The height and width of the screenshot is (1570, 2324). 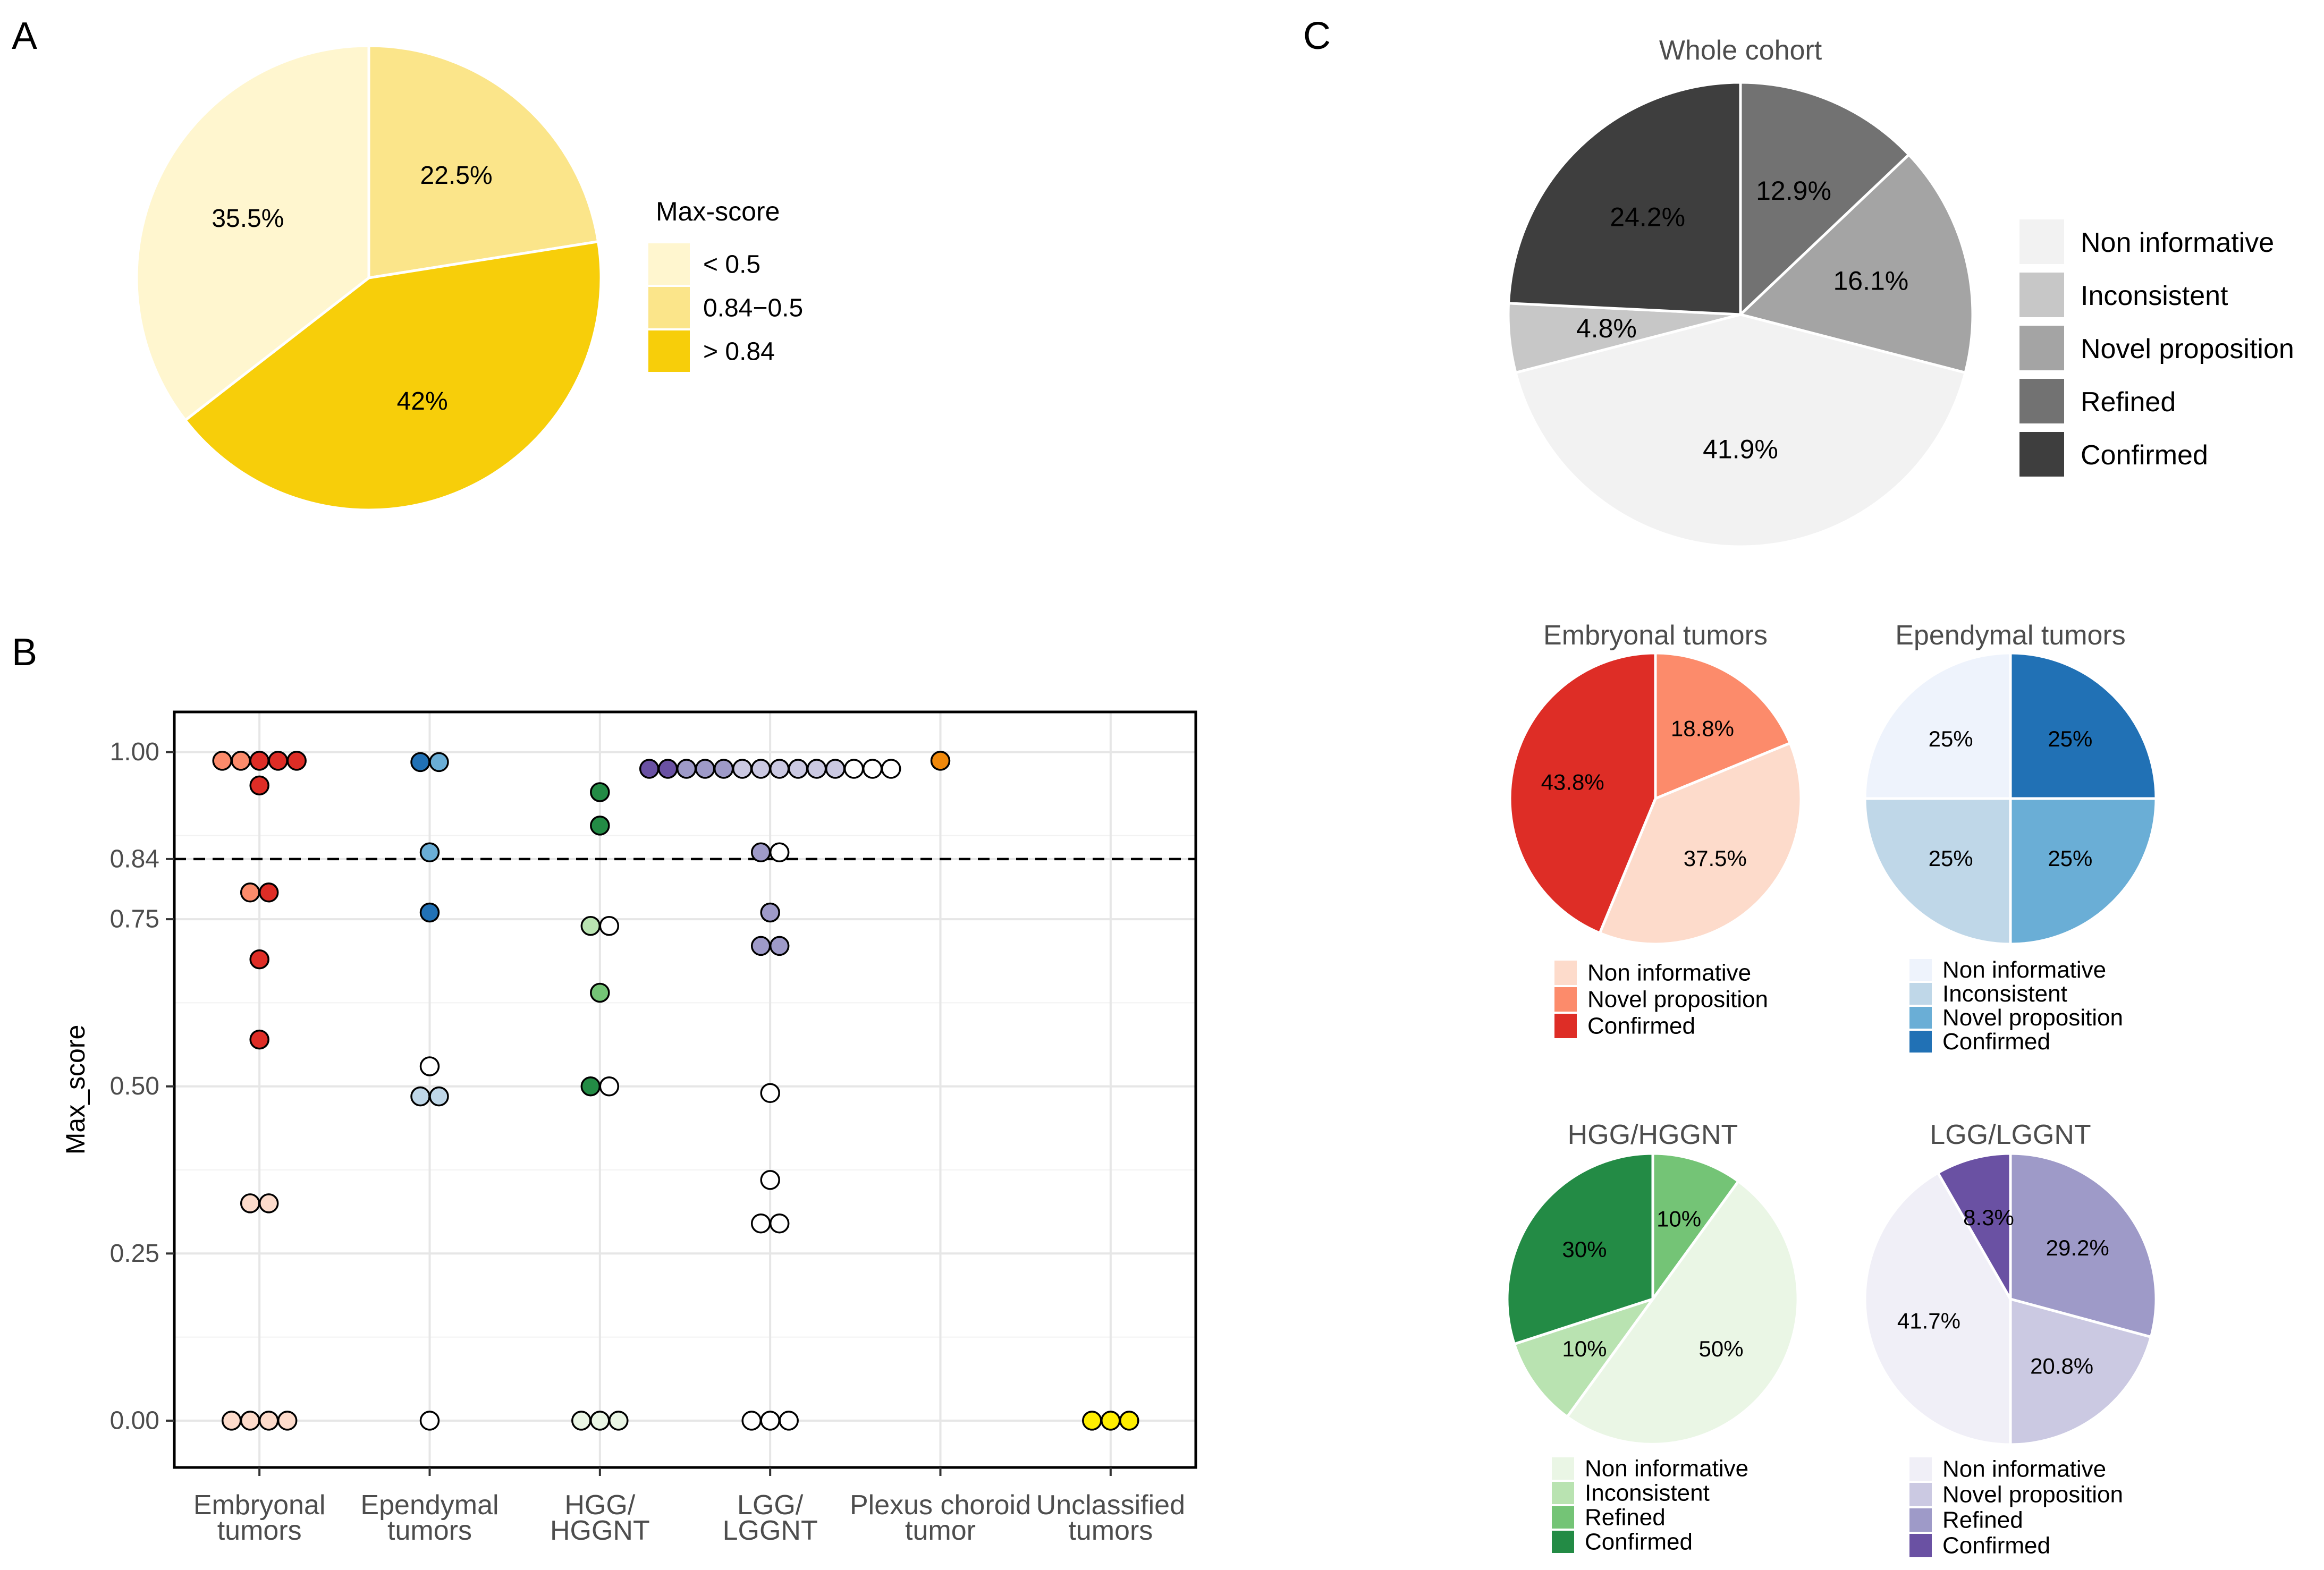 I want to click on y-tick-label: 0.75, so click(x=134, y=919).